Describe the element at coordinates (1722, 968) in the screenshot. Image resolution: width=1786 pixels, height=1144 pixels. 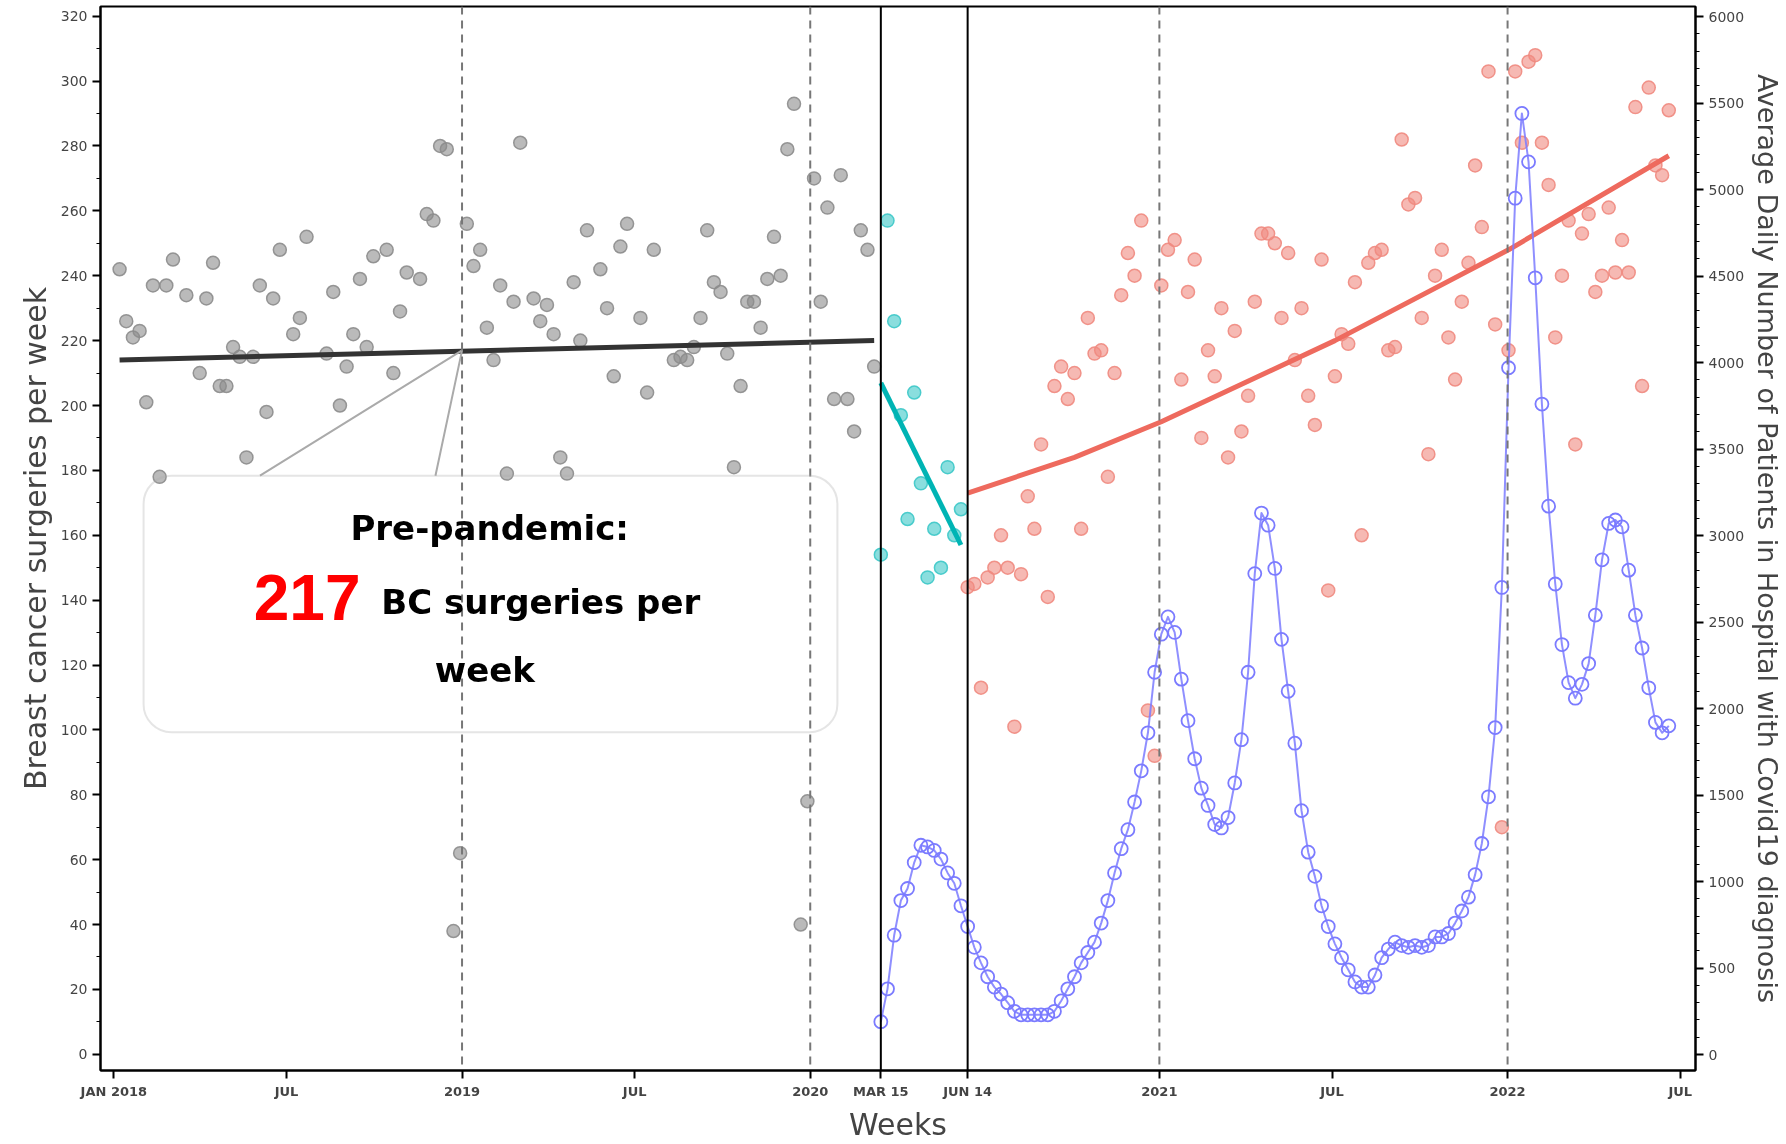
I see `y2-tick-label: 500` at that location.